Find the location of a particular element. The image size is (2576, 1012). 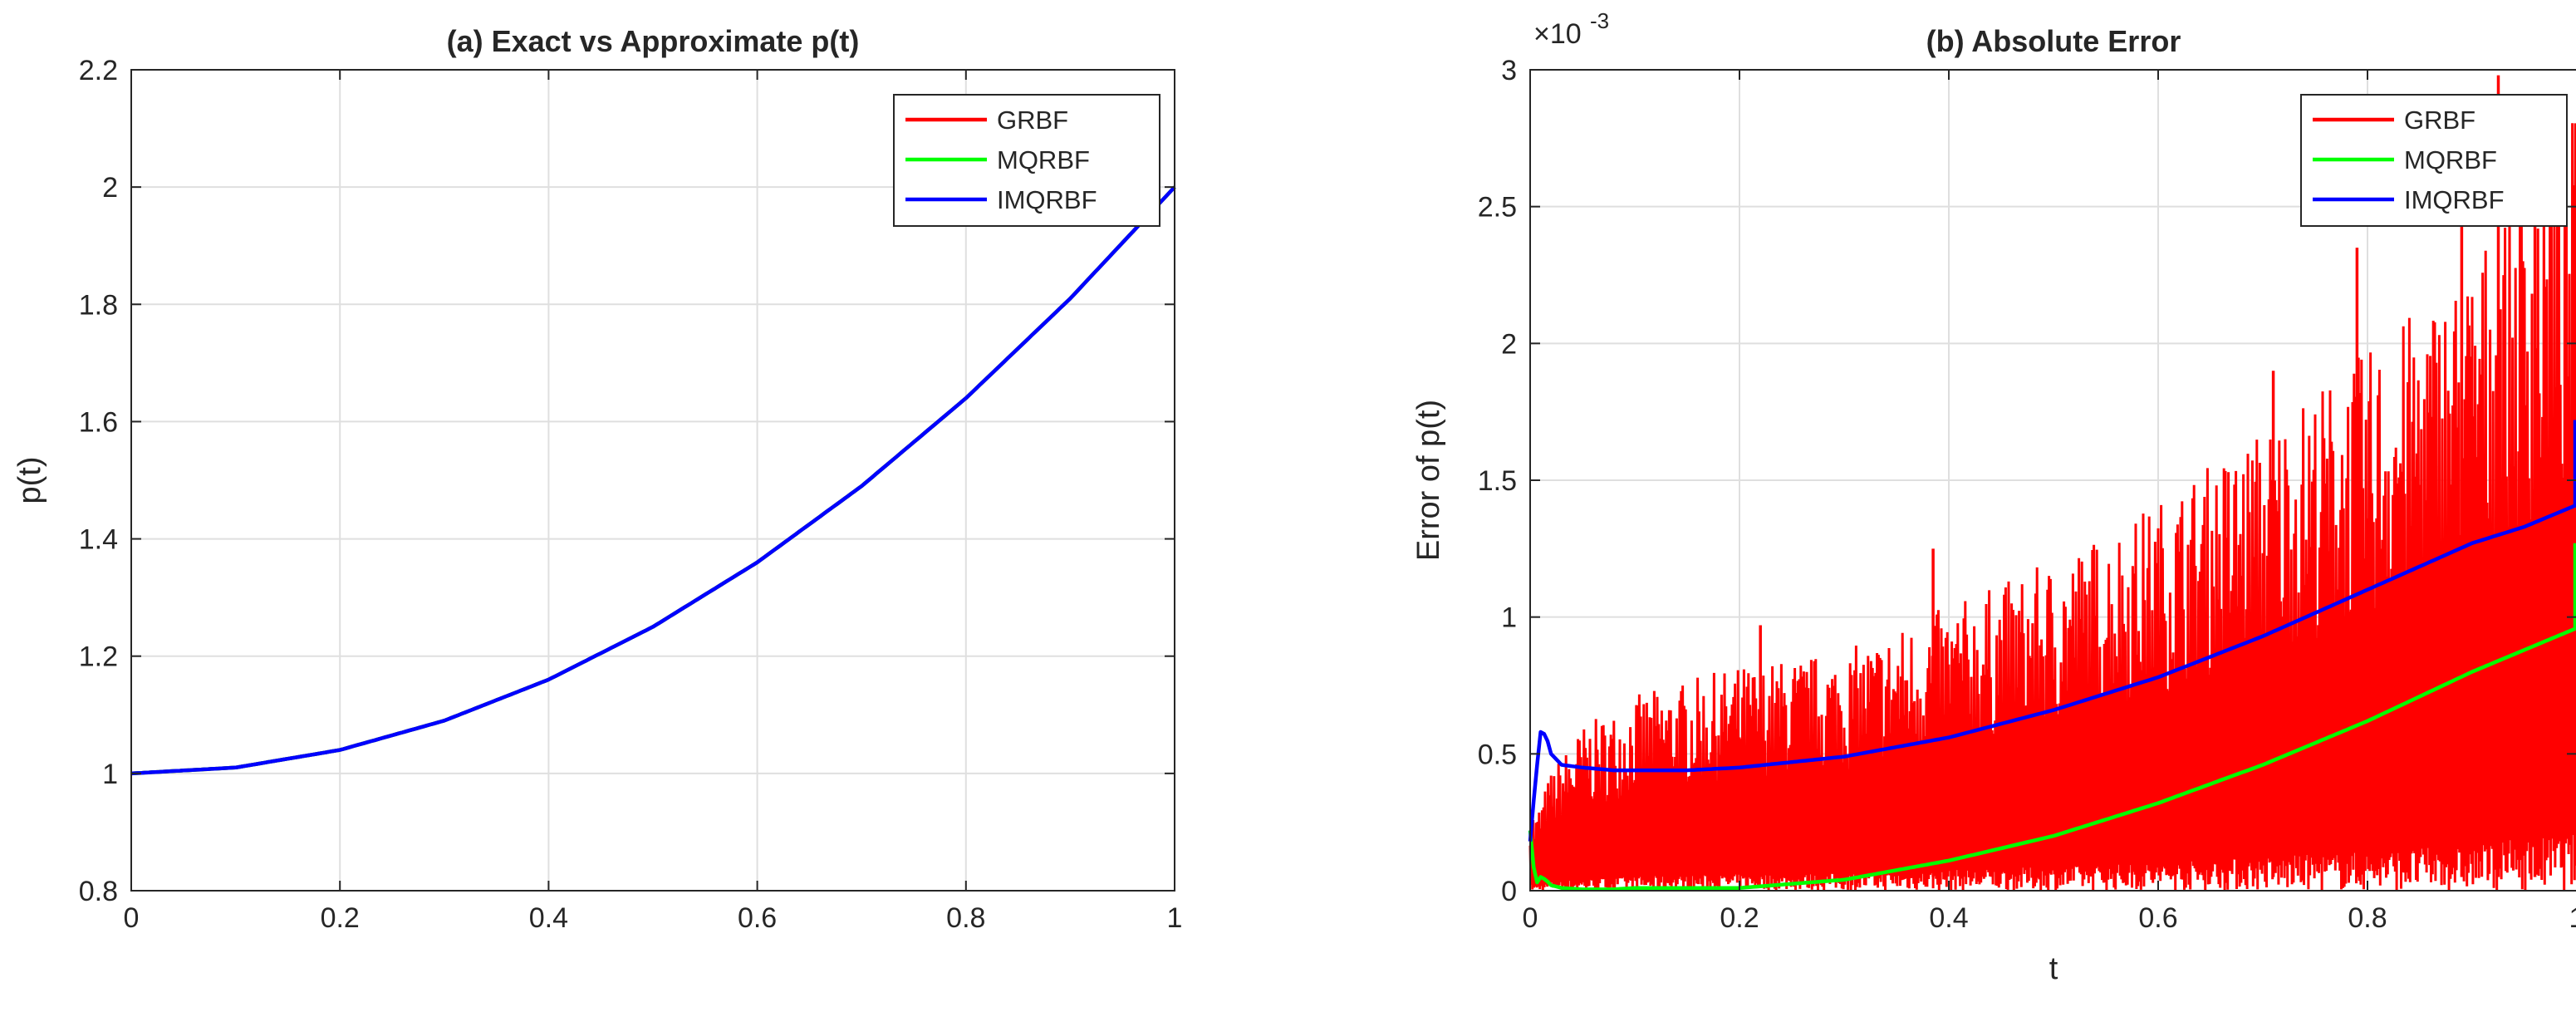

series-line-imqrbf is located at coordinates (2052, 672).